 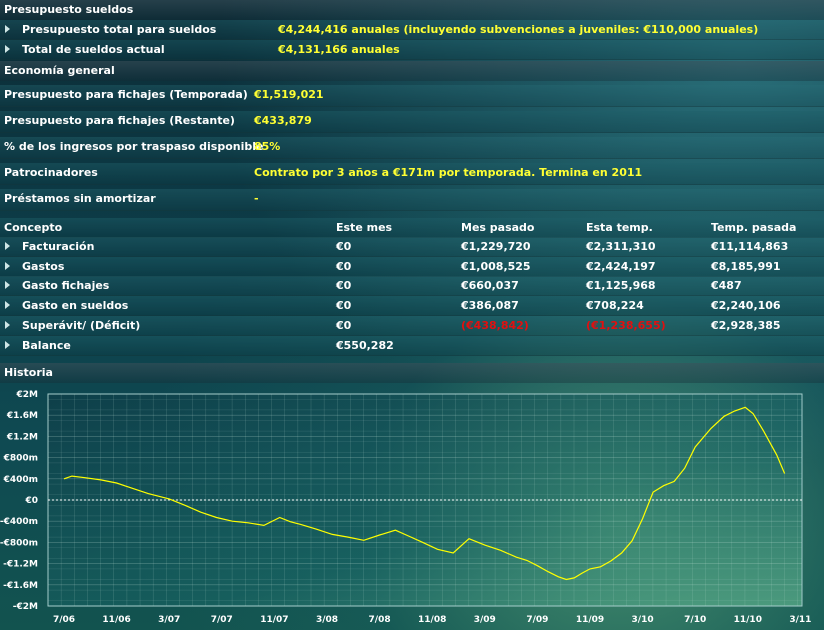 I want to click on x-tick-label: 11/07, so click(x=274, y=620).